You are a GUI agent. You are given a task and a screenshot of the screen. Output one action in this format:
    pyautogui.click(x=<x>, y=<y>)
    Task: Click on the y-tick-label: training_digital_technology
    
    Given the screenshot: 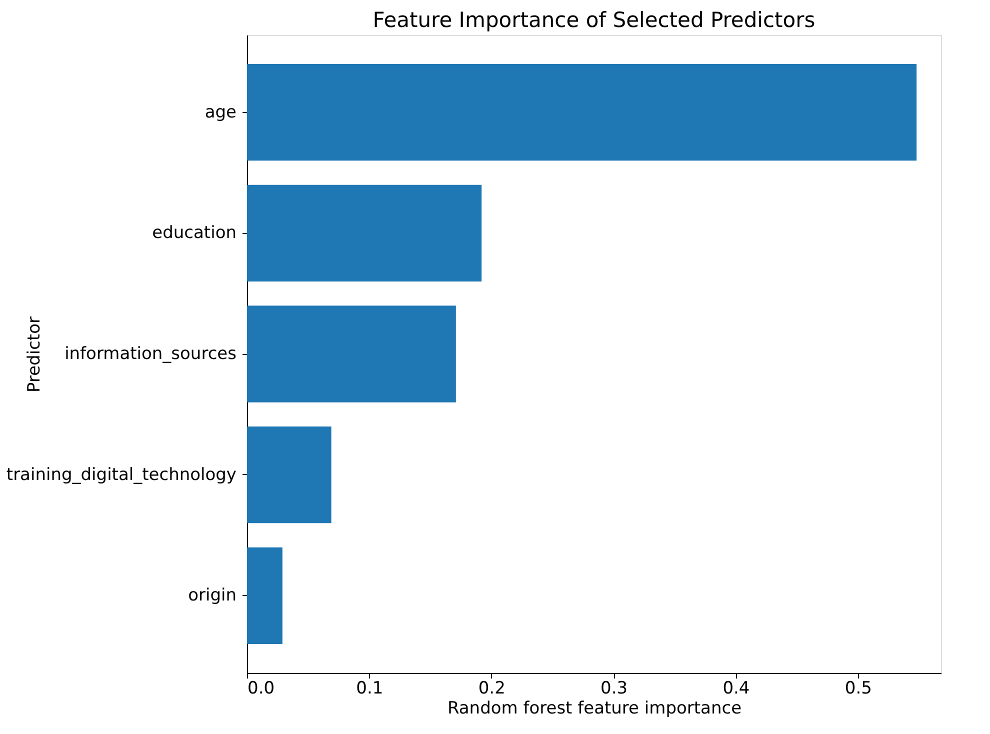 What is the action you would take?
    pyautogui.click(x=121, y=474)
    